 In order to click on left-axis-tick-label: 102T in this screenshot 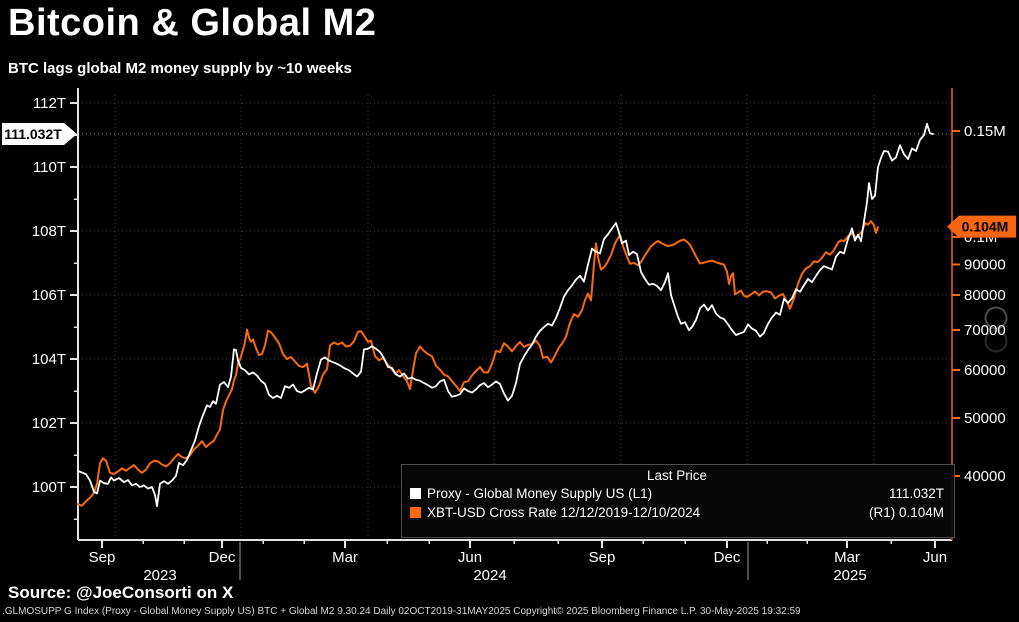, I will do `click(49, 423)`.